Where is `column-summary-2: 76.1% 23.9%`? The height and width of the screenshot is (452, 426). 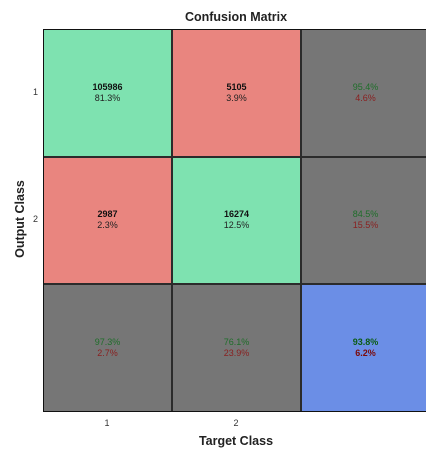 column-summary-2: 76.1% 23.9% is located at coordinates (236, 348).